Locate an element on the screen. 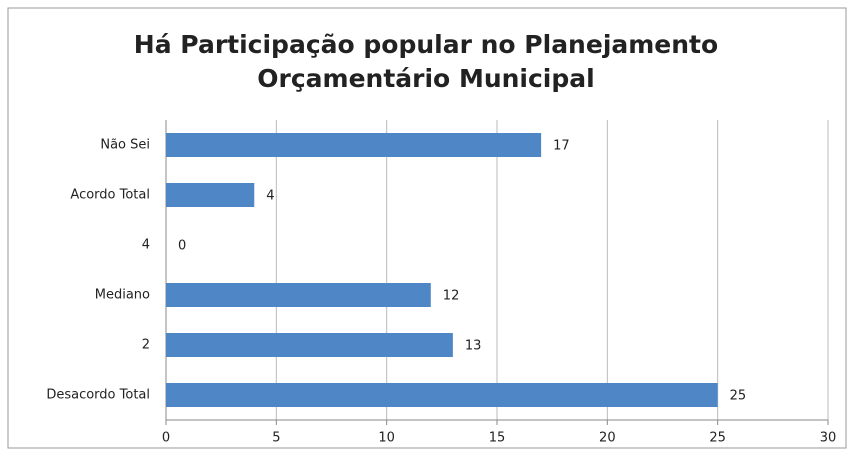  y-tick-label: Acordo Total is located at coordinates (110, 195).